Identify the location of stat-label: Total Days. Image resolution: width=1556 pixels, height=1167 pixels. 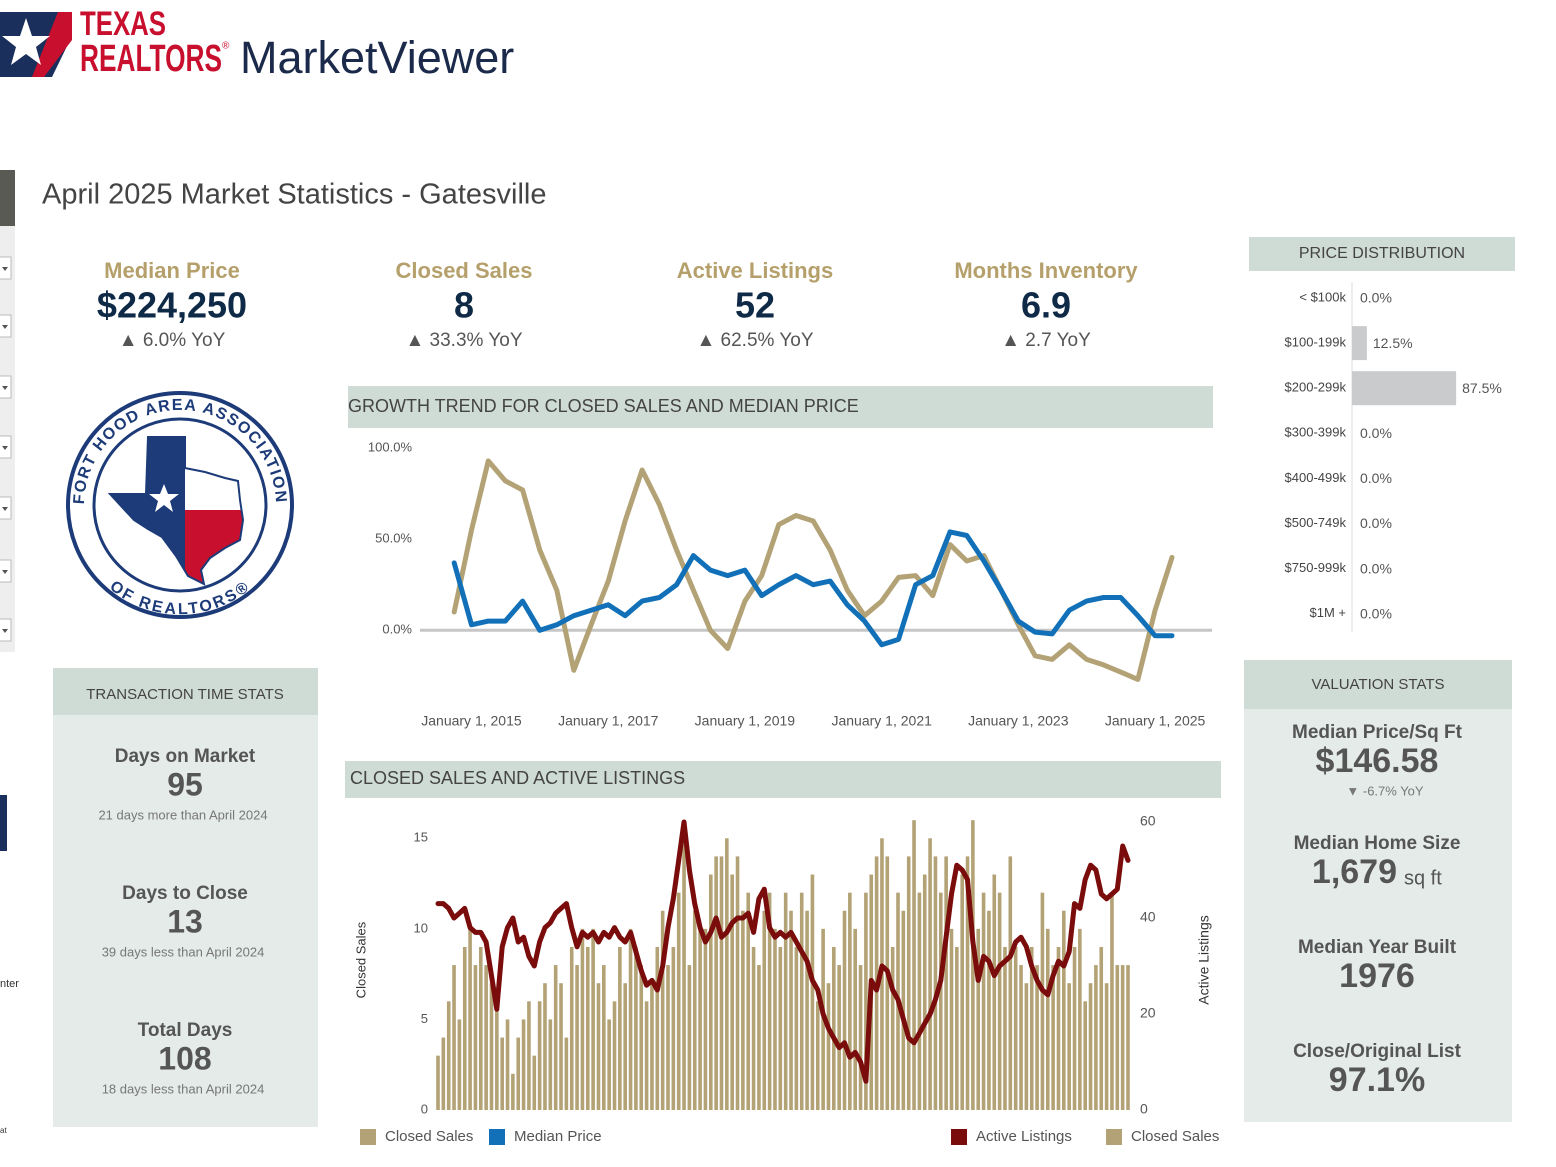
(185, 1030).